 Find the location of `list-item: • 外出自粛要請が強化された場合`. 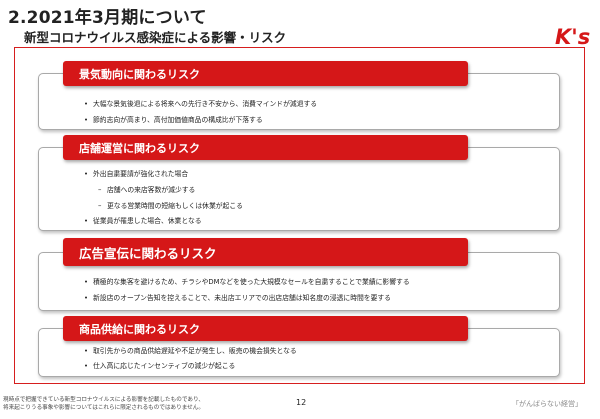

list-item: • 外出自粛要請が強化された場合 is located at coordinates (136, 174).